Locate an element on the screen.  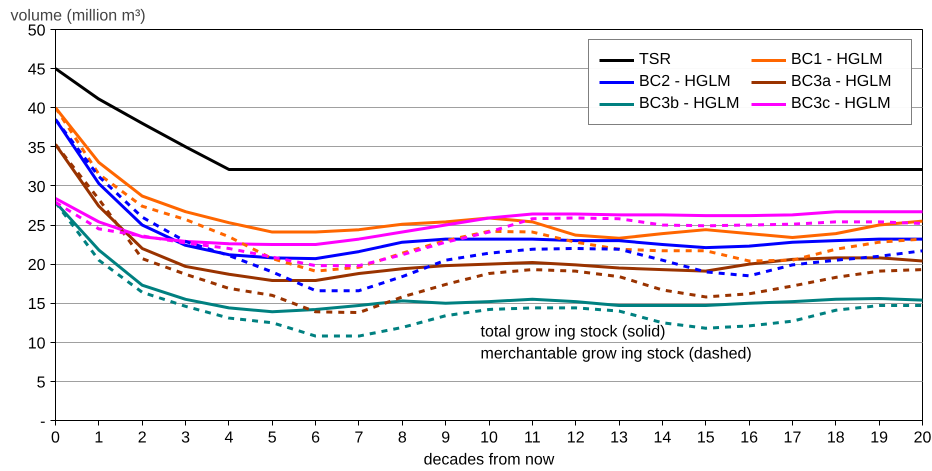
y-tick-label: 45 is located at coordinates (37, 70).